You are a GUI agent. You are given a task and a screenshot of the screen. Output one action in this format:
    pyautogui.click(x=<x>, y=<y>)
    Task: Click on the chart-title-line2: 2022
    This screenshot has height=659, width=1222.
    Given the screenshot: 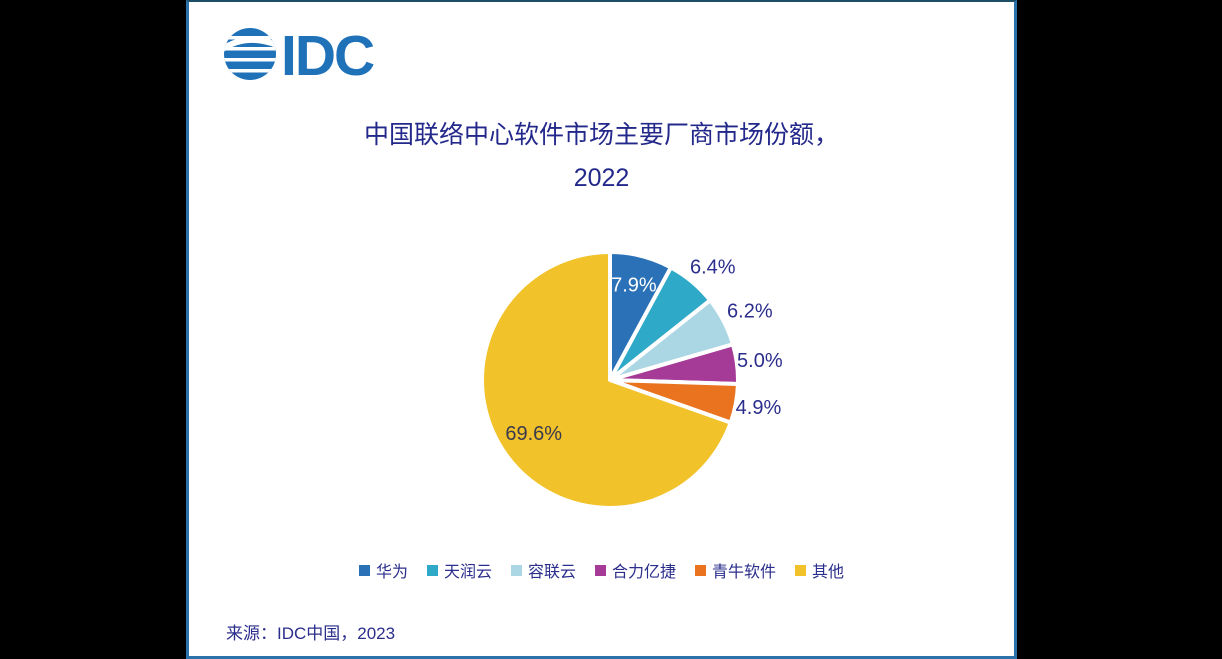 What is the action you would take?
    pyautogui.click(x=601, y=178)
    